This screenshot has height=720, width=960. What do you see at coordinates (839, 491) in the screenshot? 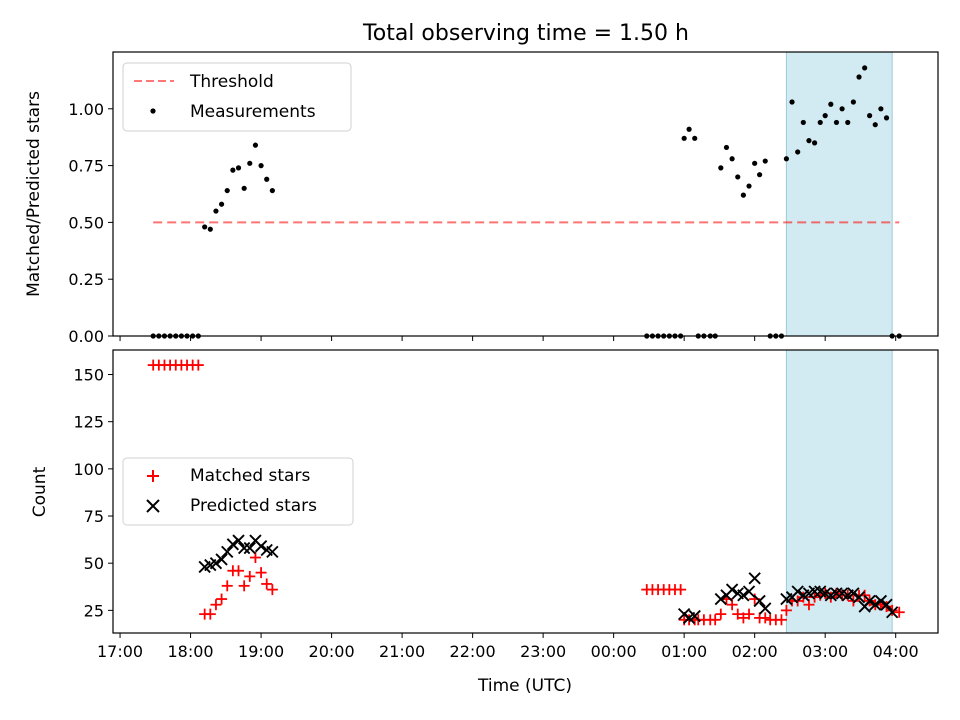
I see `bottom-observing-span` at bounding box center [839, 491].